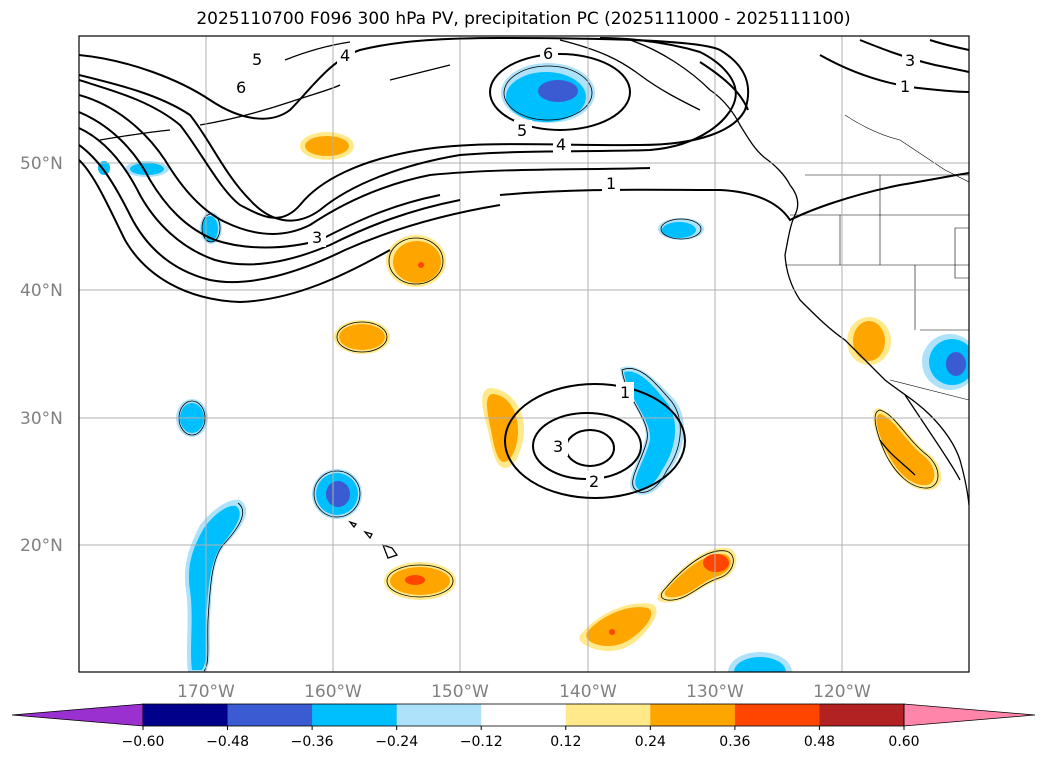  What do you see at coordinates (460, 692) in the screenshot?
I see `lon-label: 150°W` at bounding box center [460, 692].